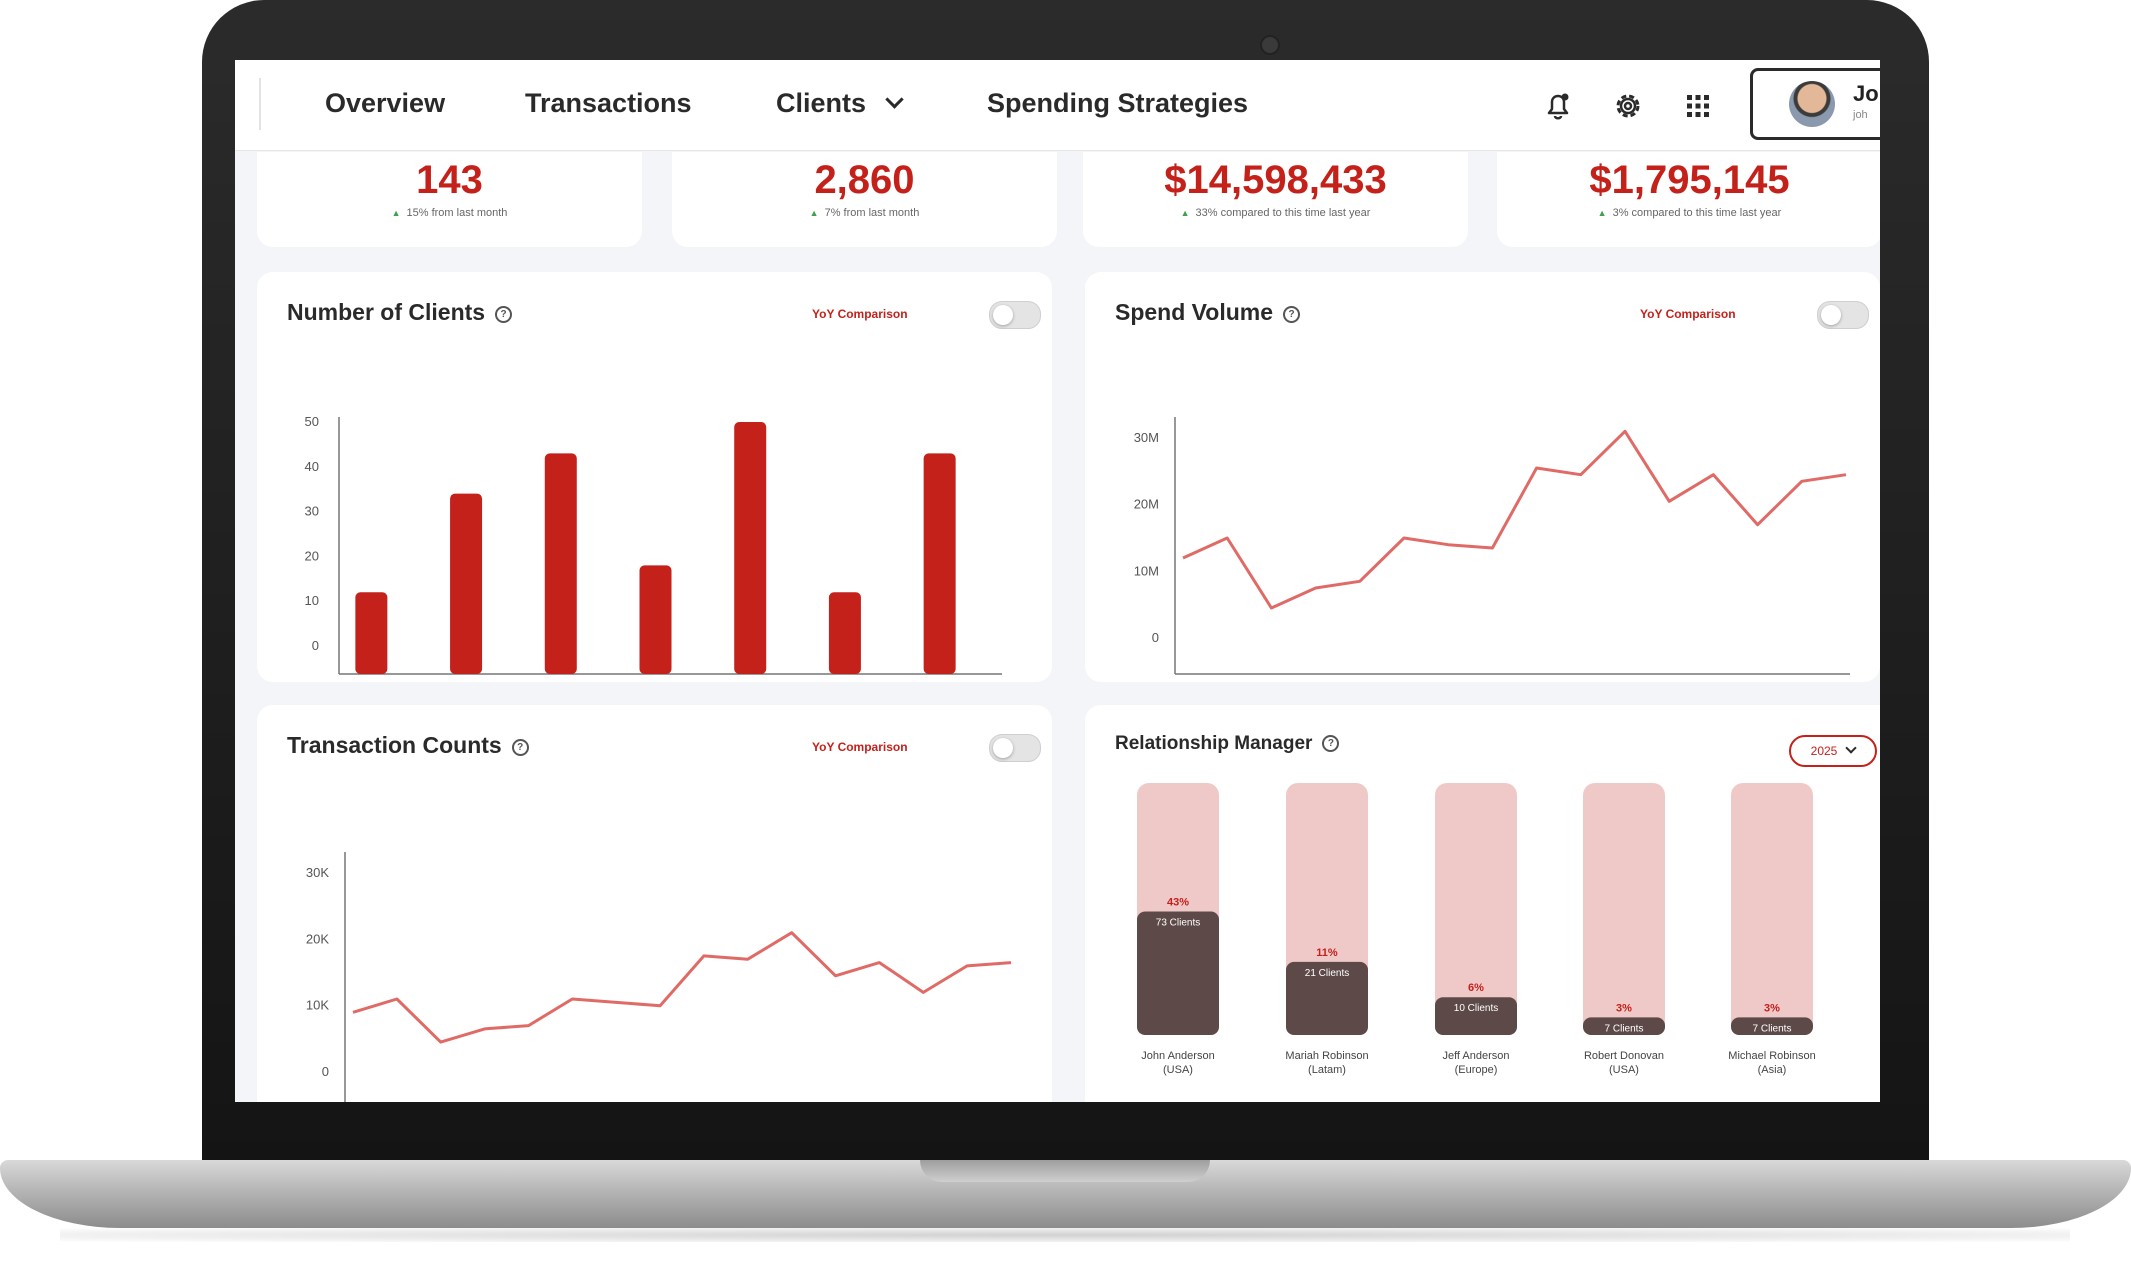 Image resolution: width=2131 pixels, height=1262 pixels. I want to click on profile-name: Jo, so click(1866, 93).